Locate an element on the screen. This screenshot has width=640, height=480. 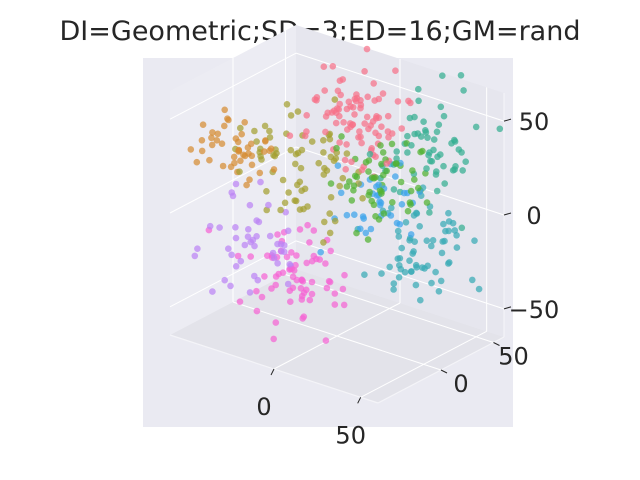
y-tick-label: 0 is located at coordinates (460, 384).